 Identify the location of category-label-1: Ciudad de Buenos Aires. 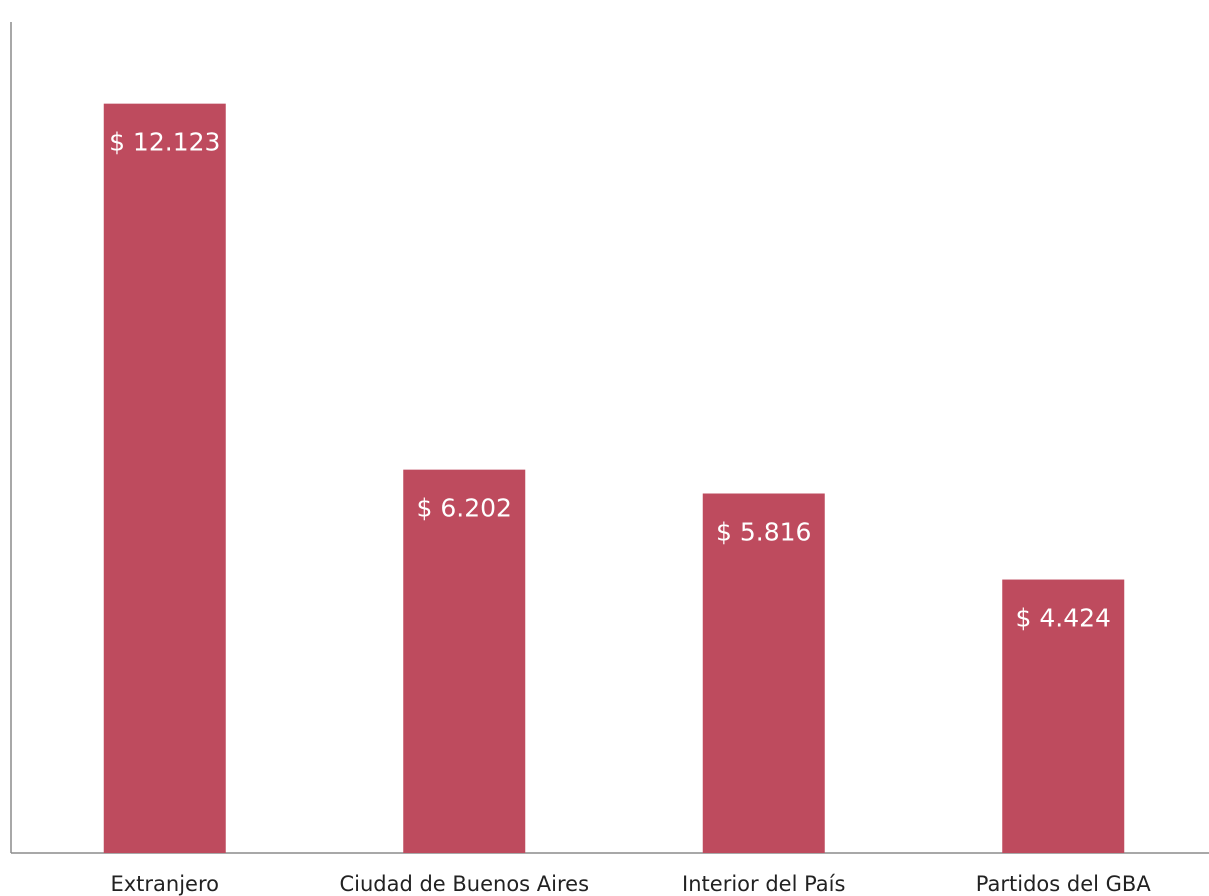
(464, 884).